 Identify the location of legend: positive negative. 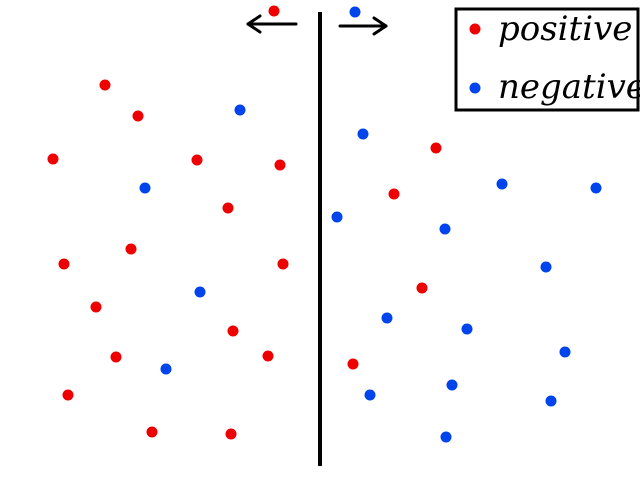
(547, 59).